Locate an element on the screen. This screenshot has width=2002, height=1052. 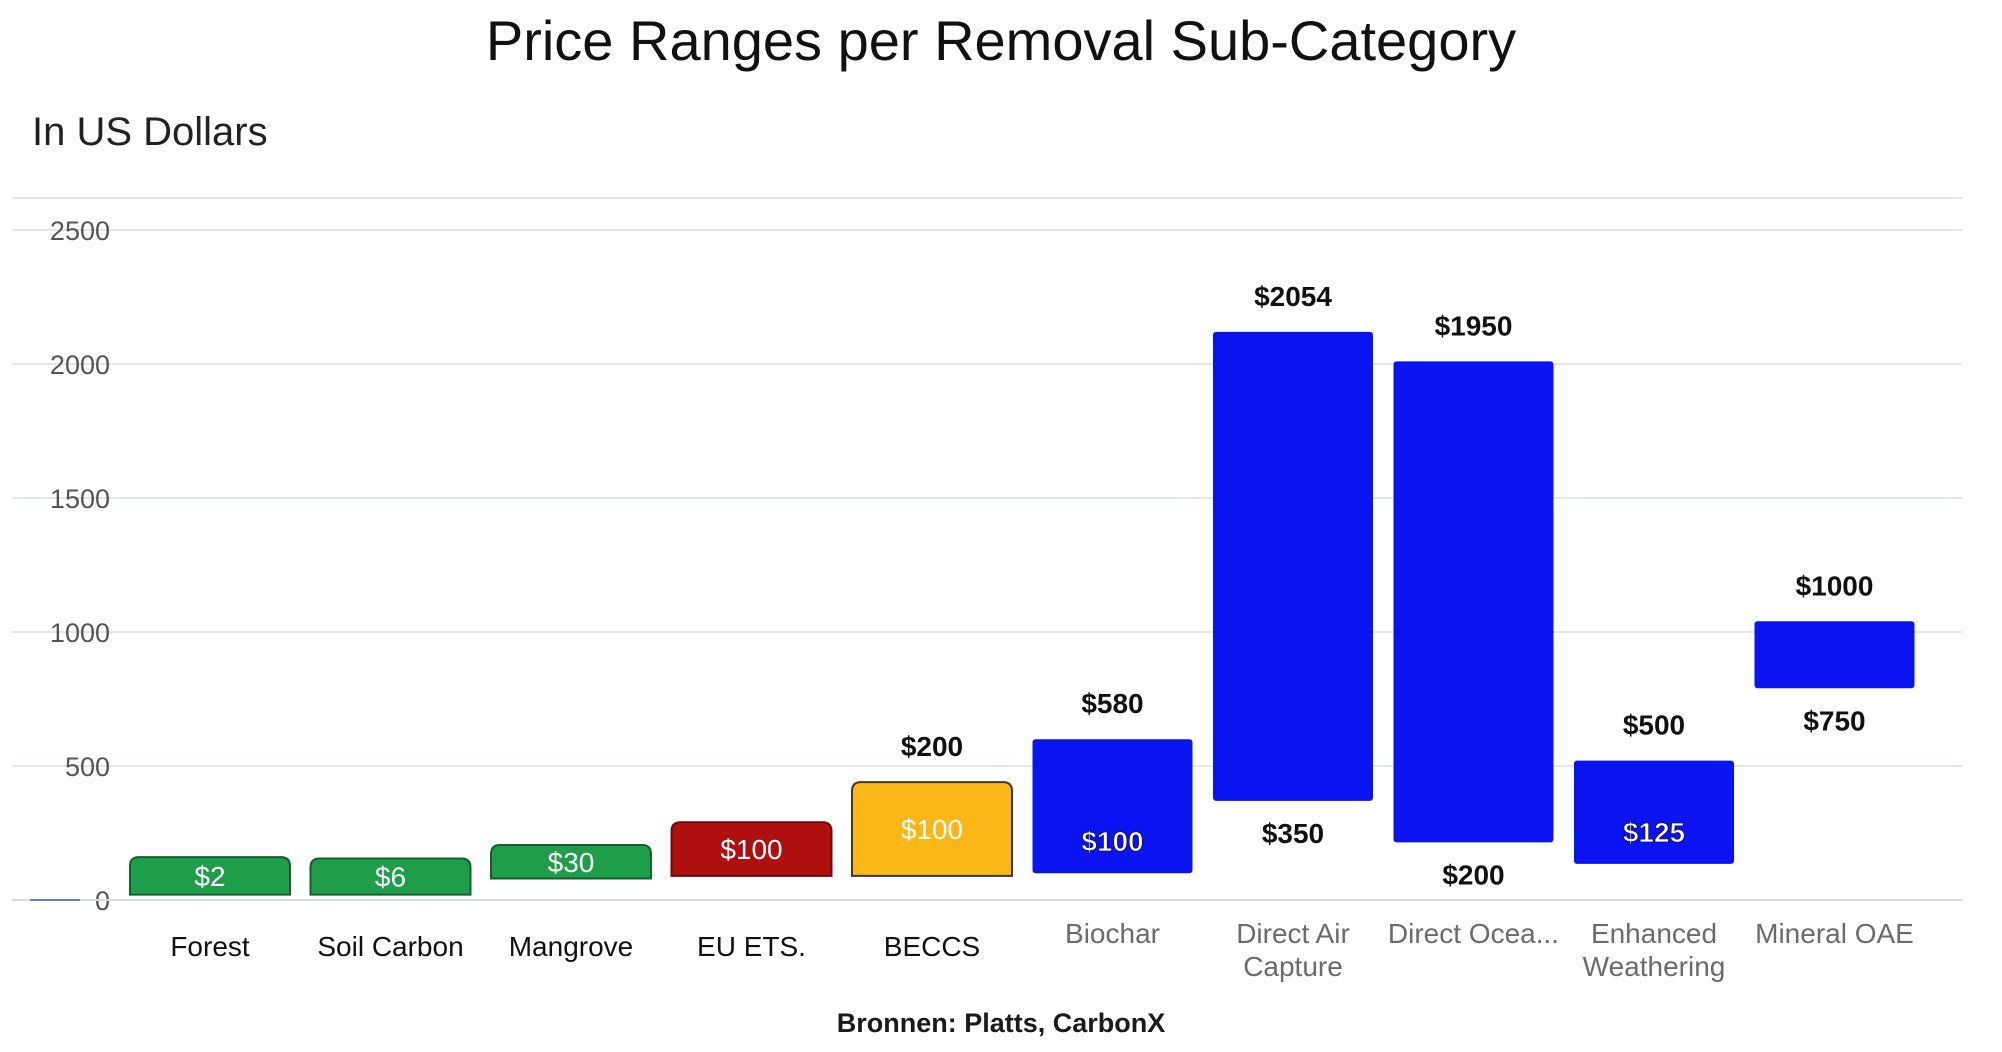
x-tick-label: Mangrove is located at coordinates (571, 946).